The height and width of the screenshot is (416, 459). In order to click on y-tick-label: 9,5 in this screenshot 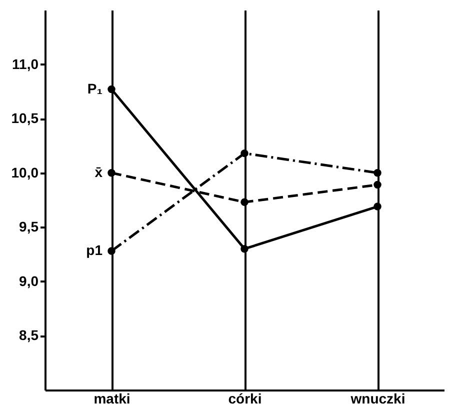, I will do `click(29, 226)`.